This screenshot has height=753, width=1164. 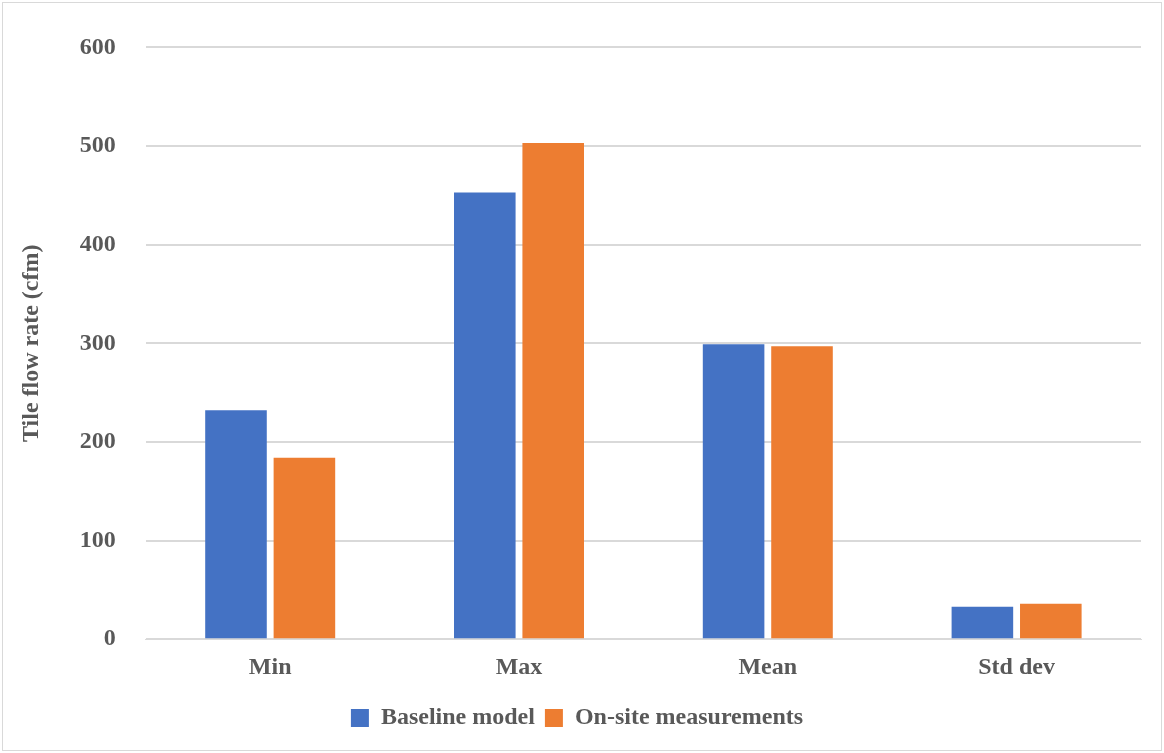 I want to click on x-tick-label: Max, so click(x=519, y=665).